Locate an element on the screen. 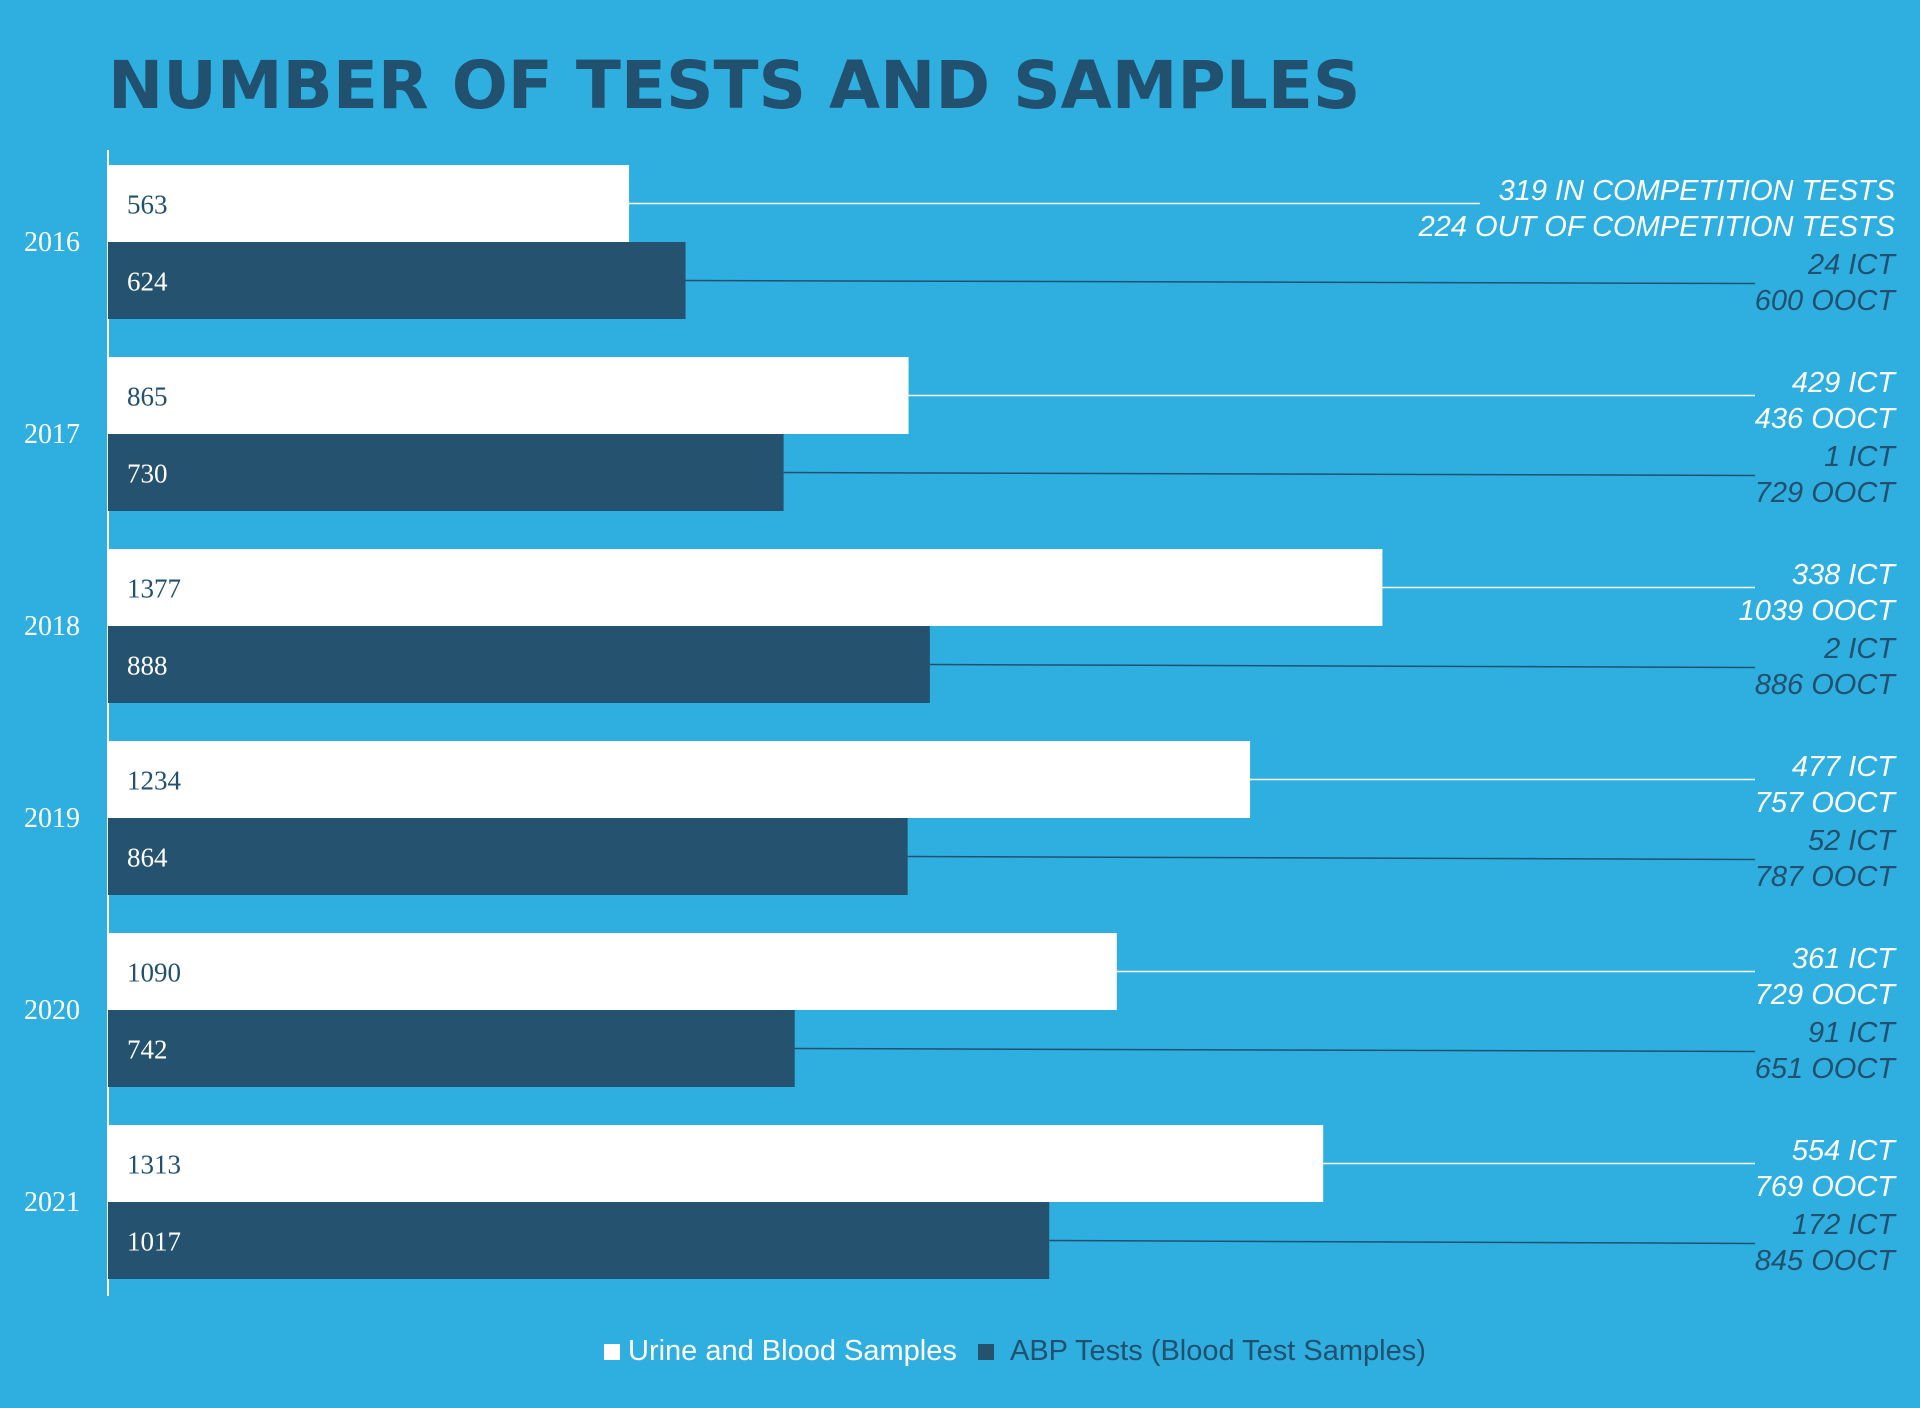 This screenshot has height=1408, width=1920. legend-label-samples: Urine and Blood Samples is located at coordinates (792, 1351).